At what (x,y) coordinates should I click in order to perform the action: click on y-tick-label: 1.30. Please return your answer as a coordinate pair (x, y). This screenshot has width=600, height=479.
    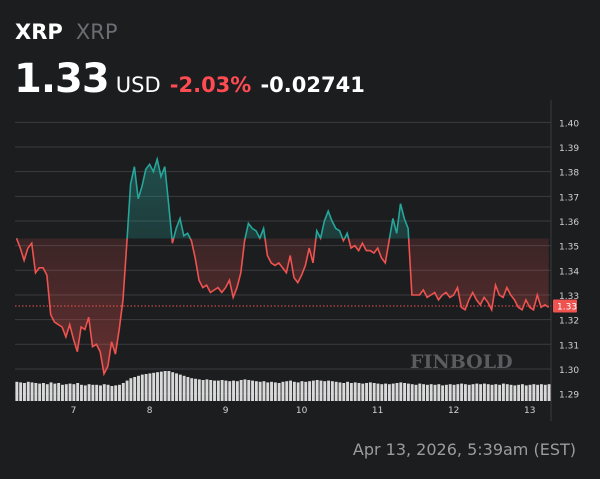
    Looking at the image, I should click on (569, 371).